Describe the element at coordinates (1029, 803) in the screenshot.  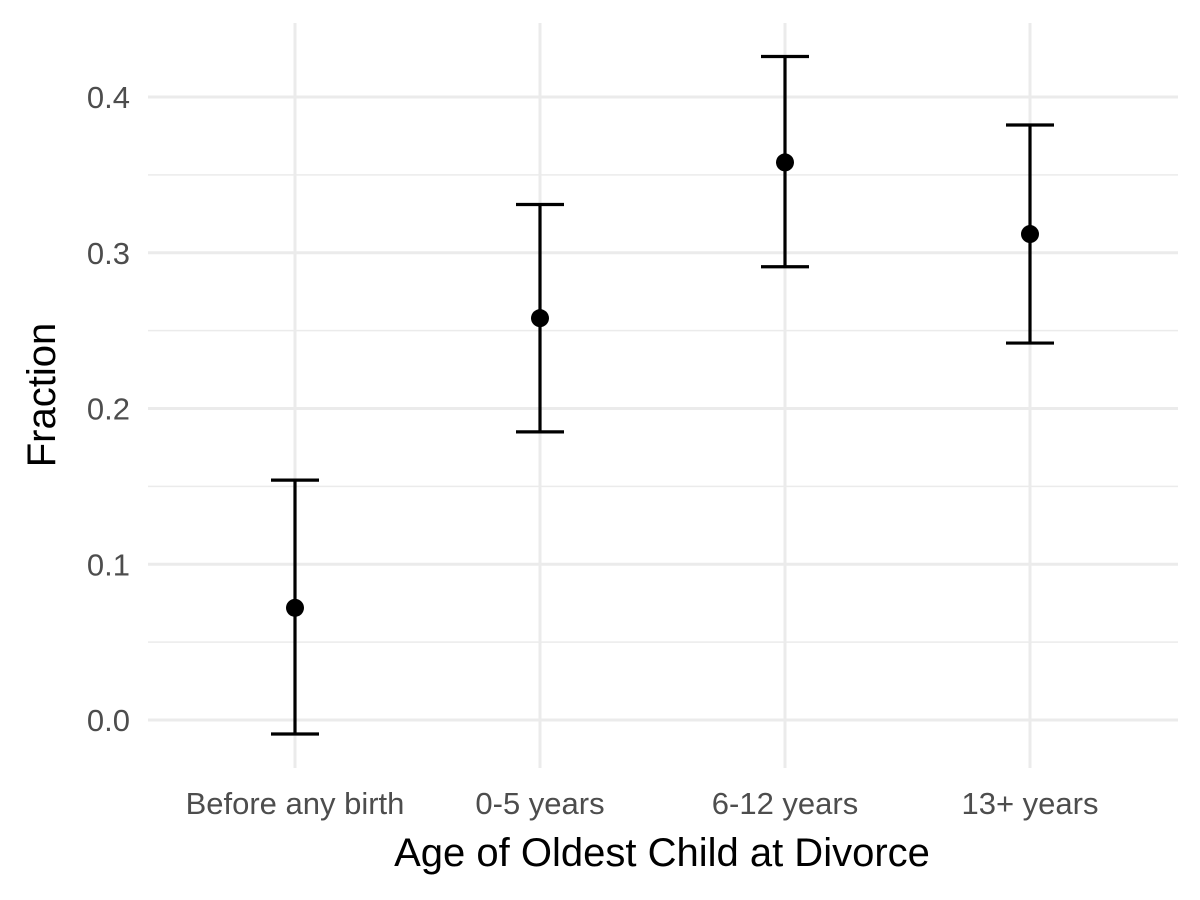
I see `x-tick-label: 13+ years` at that location.